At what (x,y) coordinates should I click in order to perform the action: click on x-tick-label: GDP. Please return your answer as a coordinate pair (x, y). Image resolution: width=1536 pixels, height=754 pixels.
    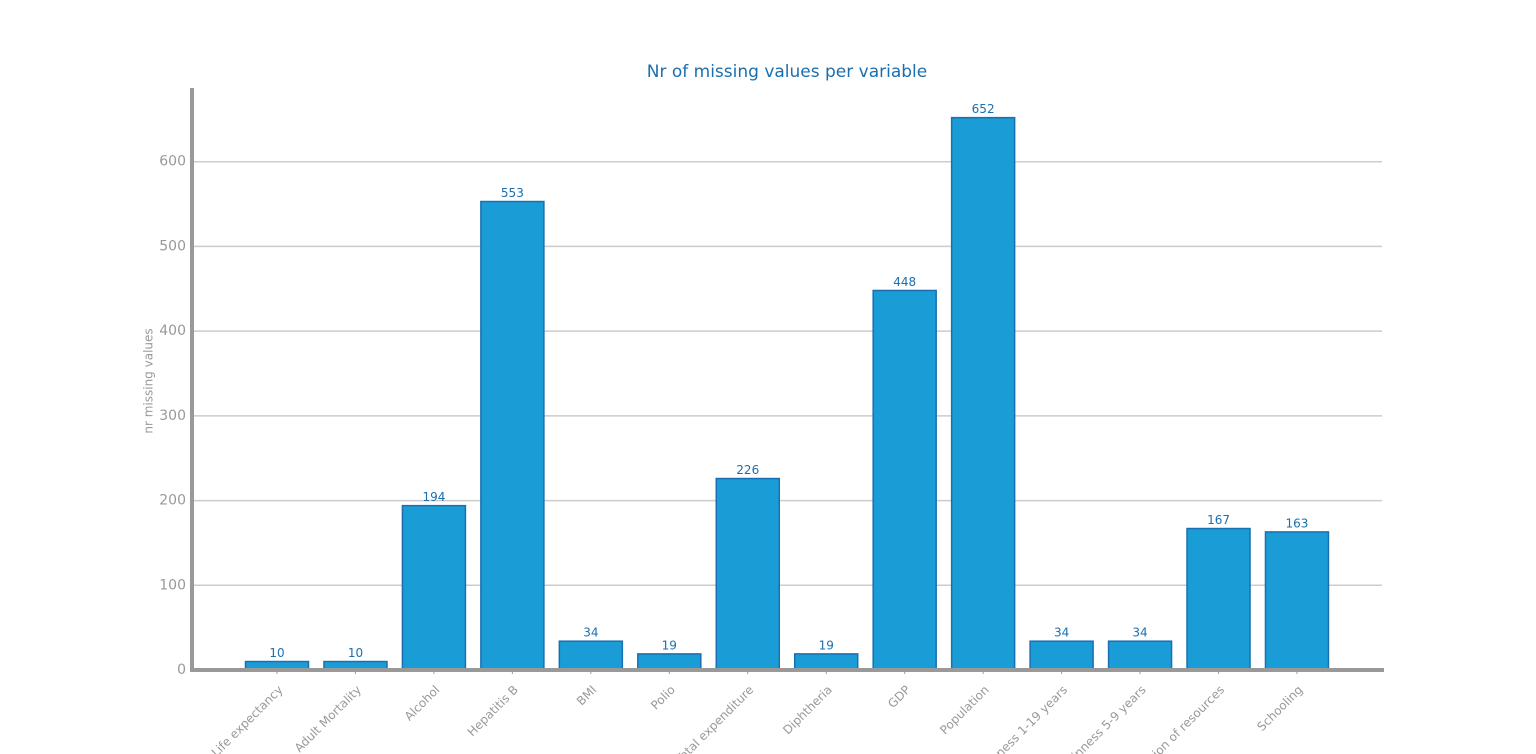
    Looking at the image, I should click on (899, 697).